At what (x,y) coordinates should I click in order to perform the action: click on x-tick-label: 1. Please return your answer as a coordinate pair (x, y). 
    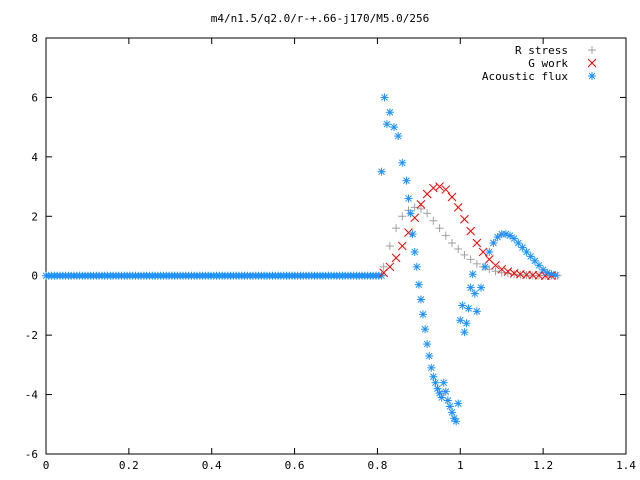
    Looking at the image, I should click on (460, 465).